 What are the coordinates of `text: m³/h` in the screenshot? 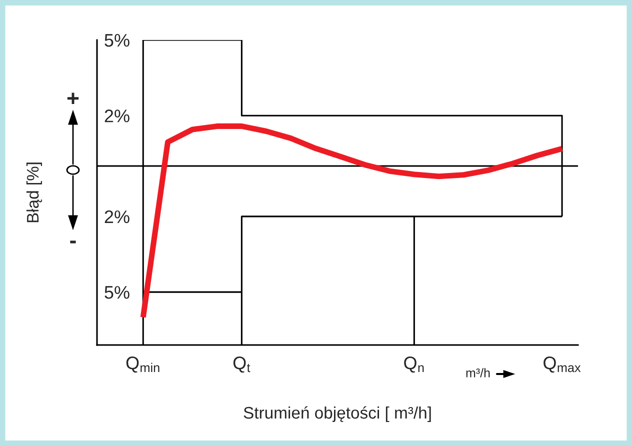 It's located at (478, 373).